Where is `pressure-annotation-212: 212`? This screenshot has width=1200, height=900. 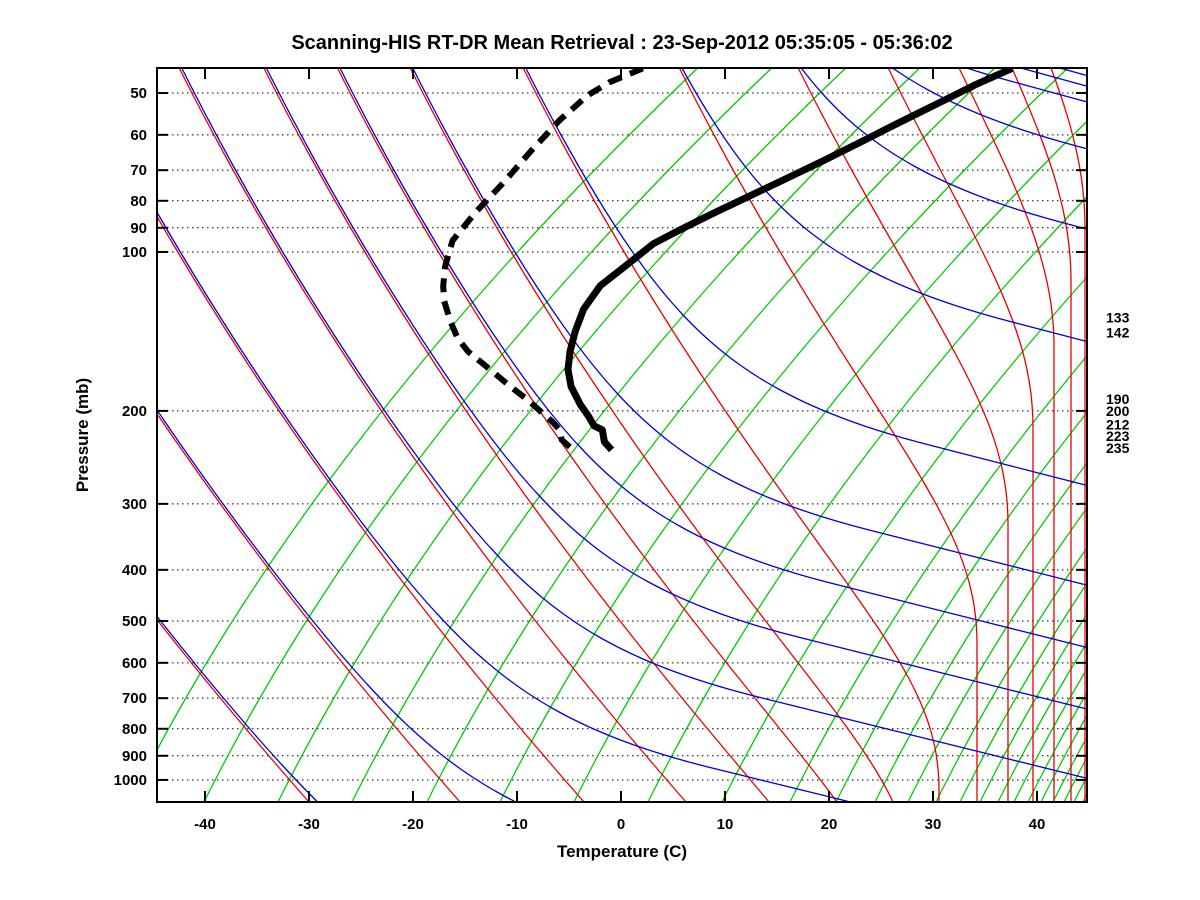 pressure-annotation-212: 212 is located at coordinates (1118, 424).